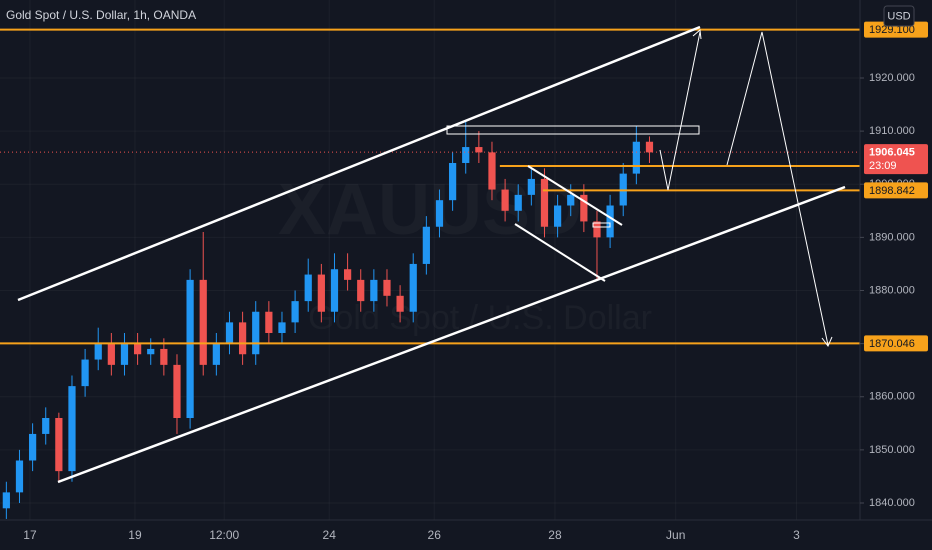  I want to click on x-tick-label: 3, so click(796, 535).